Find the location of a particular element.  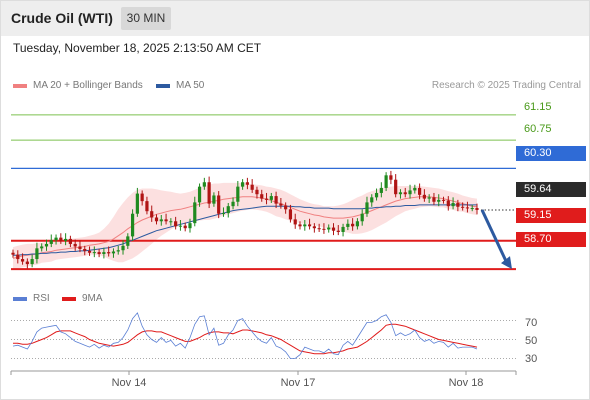

forecast-arrow-shaft is located at coordinates (494, 235).